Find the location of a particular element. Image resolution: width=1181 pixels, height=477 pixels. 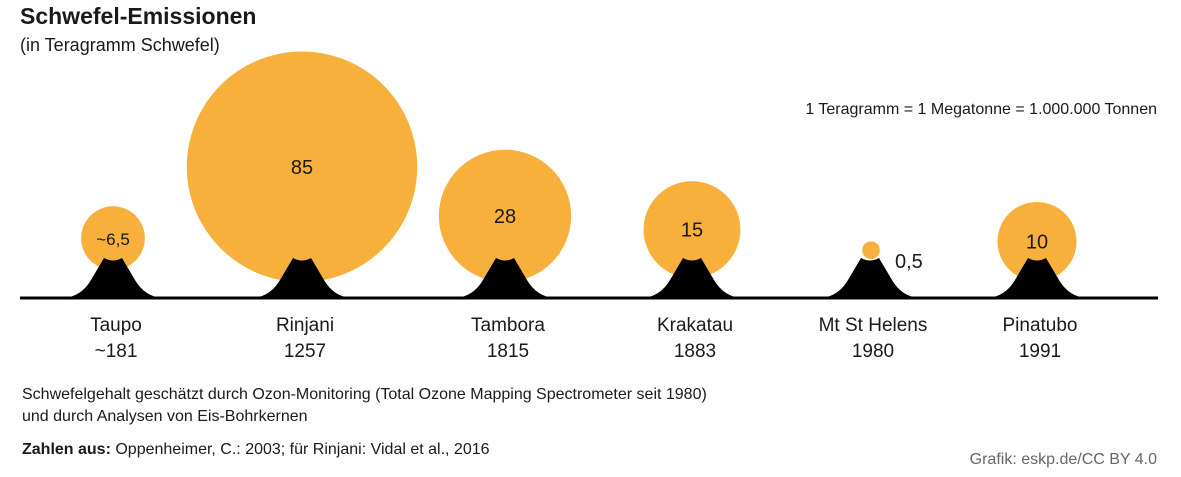

volcano-name-label: Tambora is located at coordinates (508, 325).